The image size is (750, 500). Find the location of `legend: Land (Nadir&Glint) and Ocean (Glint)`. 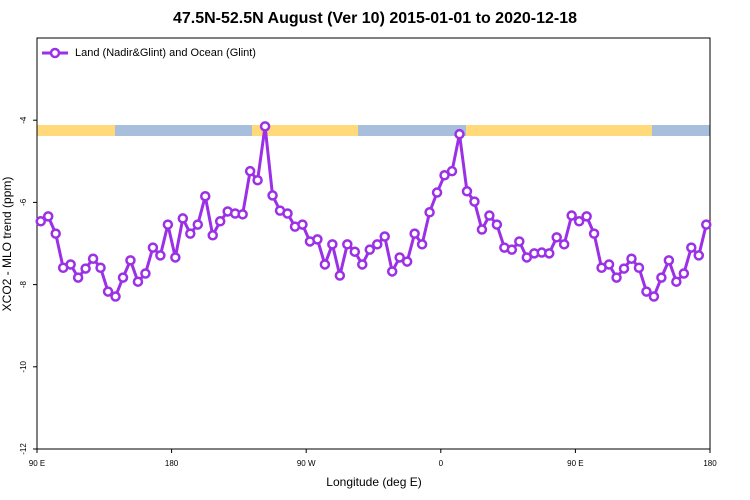

legend: Land (Nadir&Glint) and Ocean (Glint) is located at coordinates (149, 53).